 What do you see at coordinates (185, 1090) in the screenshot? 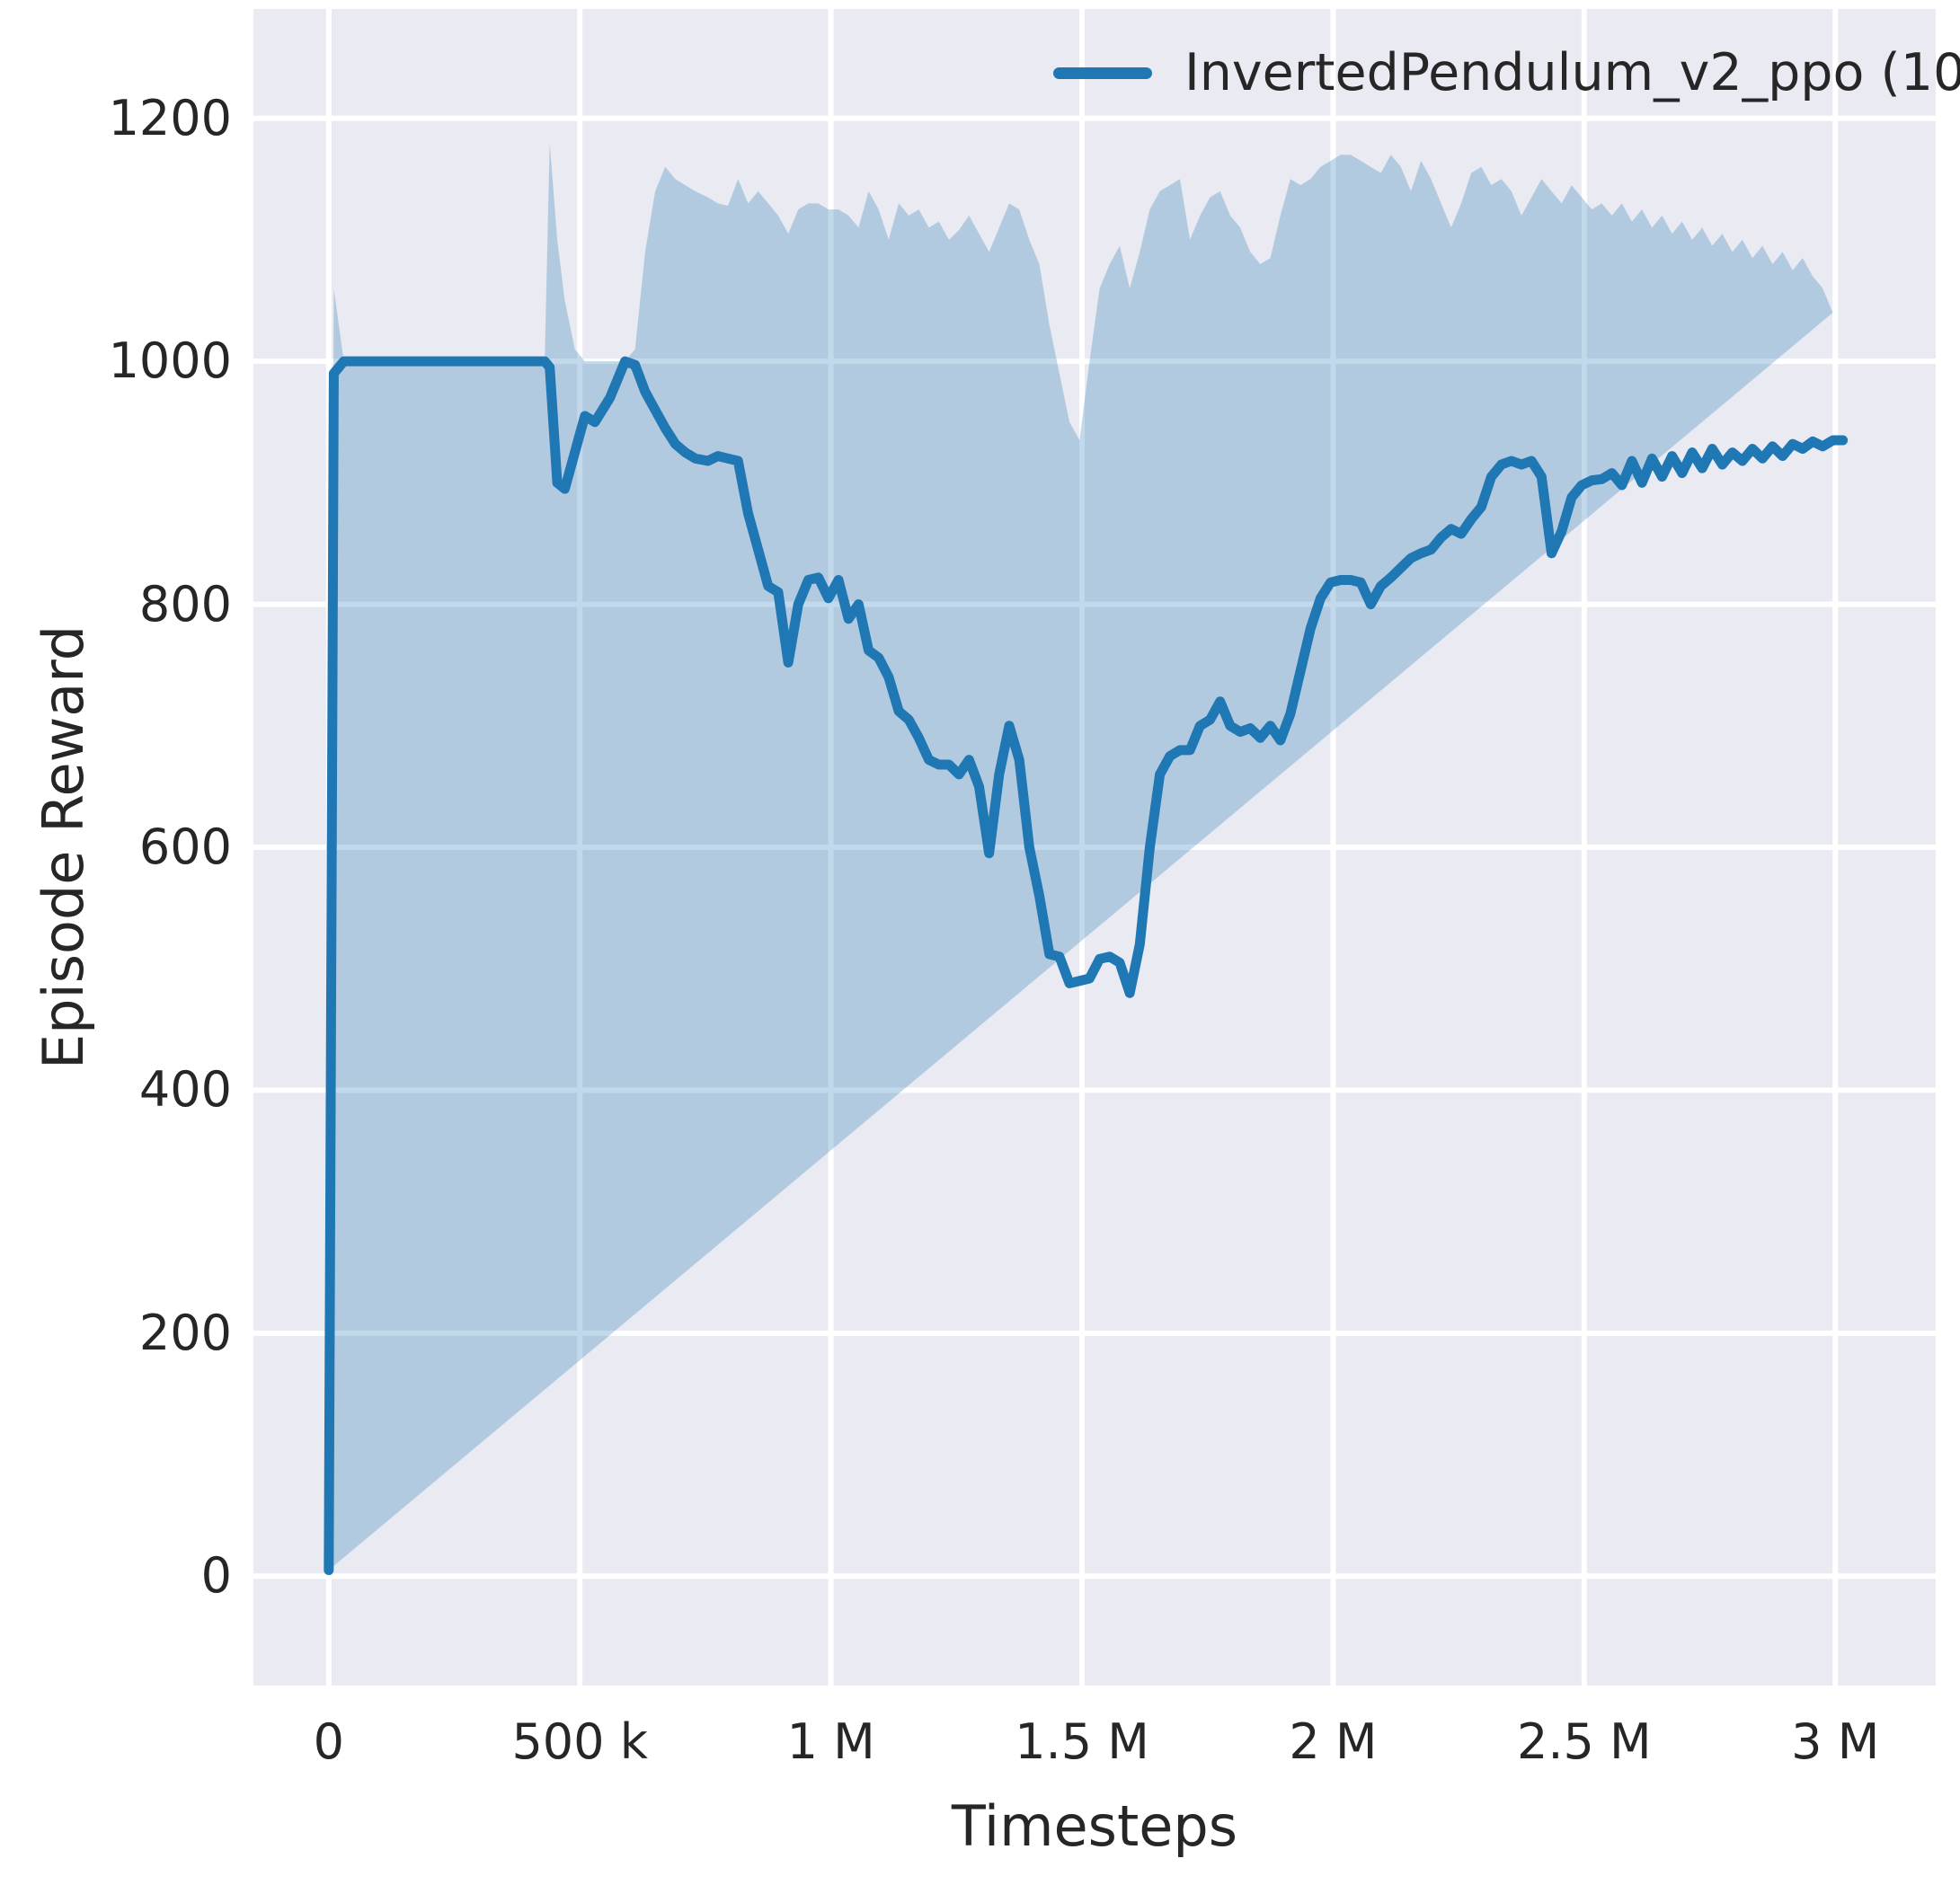
I see `y-tick-label: 400` at bounding box center [185, 1090].